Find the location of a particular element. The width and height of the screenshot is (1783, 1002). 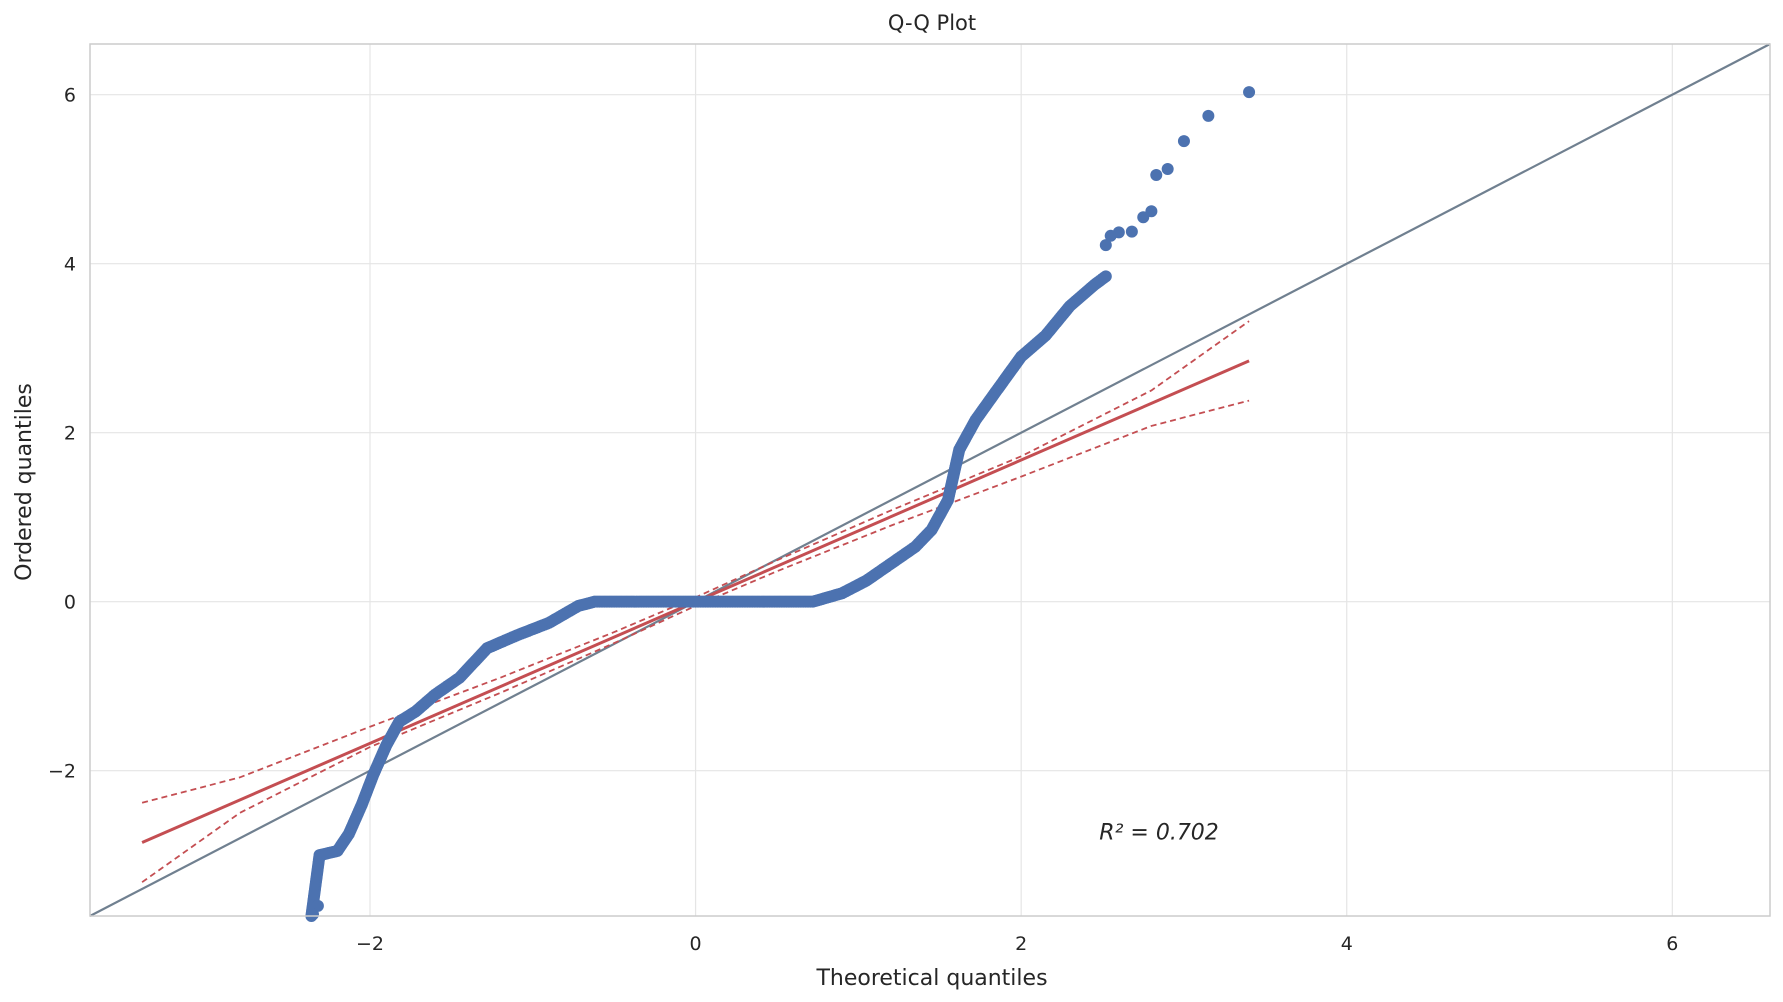

chart-title: Q-Q Plot is located at coordinates (932, 23).